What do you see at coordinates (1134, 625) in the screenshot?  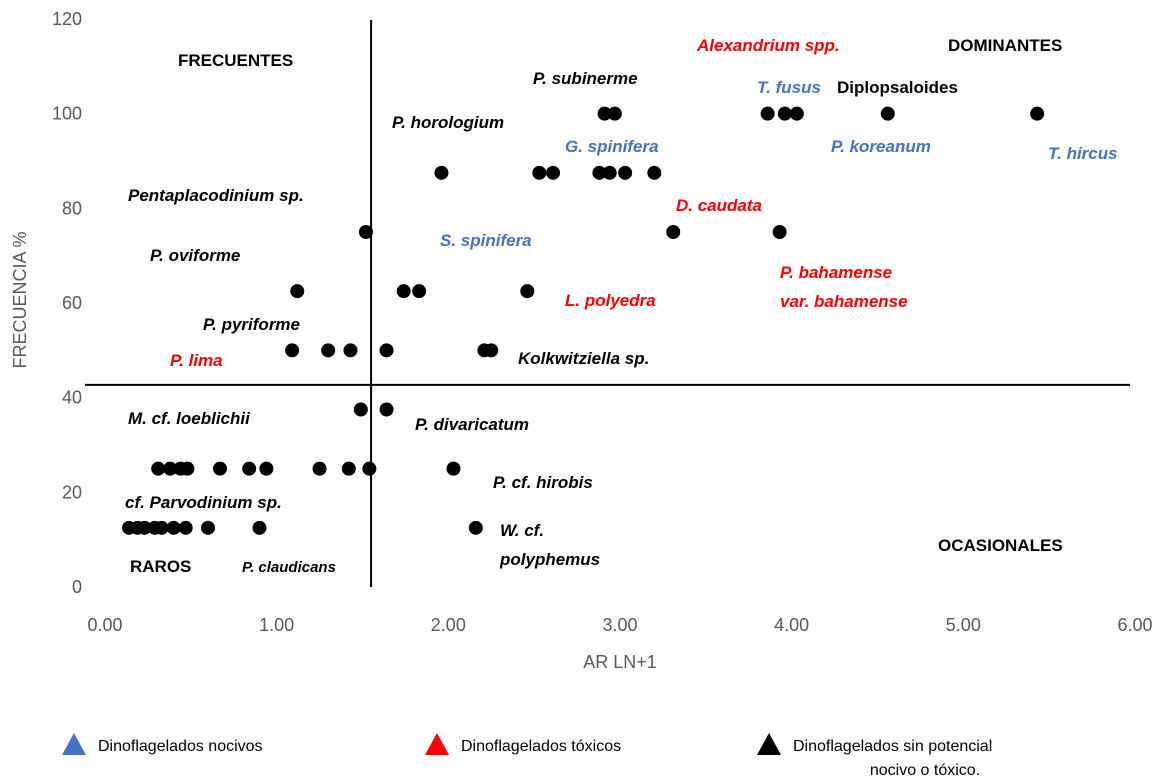 I see `x-tick-label: 6.00` at bounding box center [1134, 625].